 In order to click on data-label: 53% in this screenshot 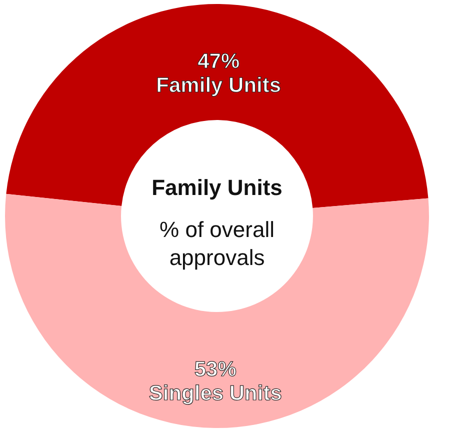, I will do `click(215, 369)`.